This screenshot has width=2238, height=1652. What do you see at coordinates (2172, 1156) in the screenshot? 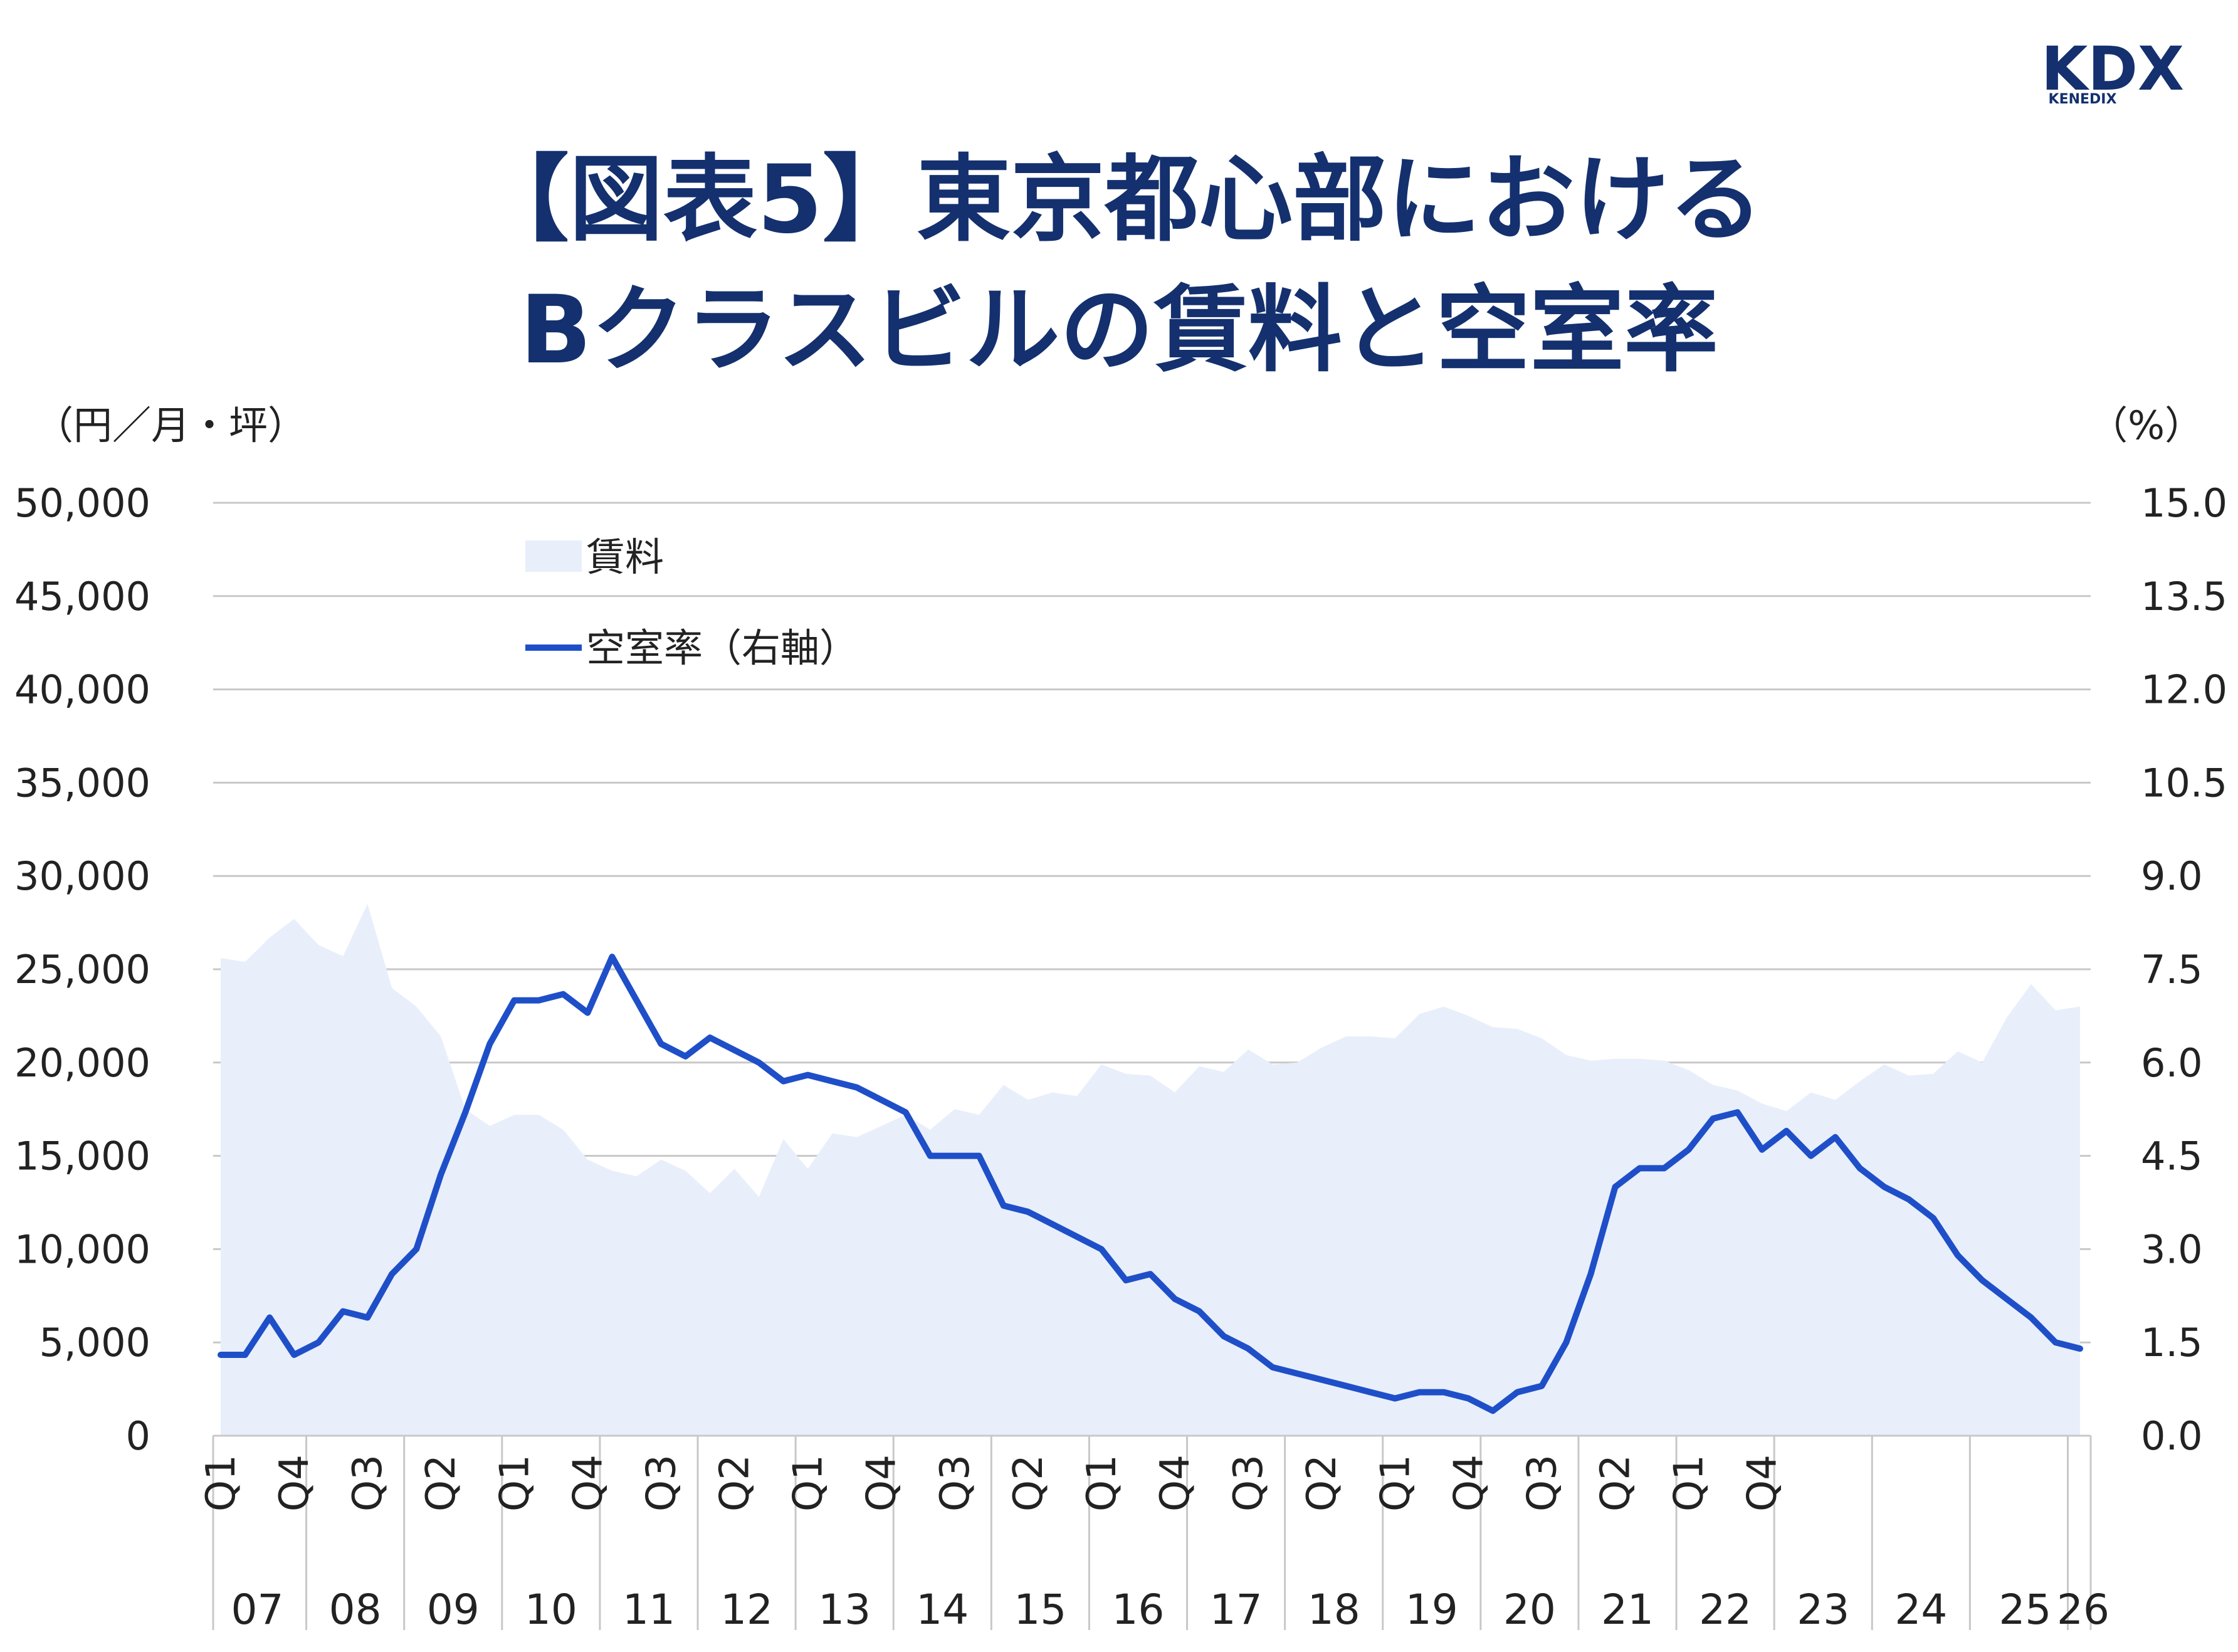
I see `right-axis-tick-label: 4.5` at bounding box center [2172, 1156].